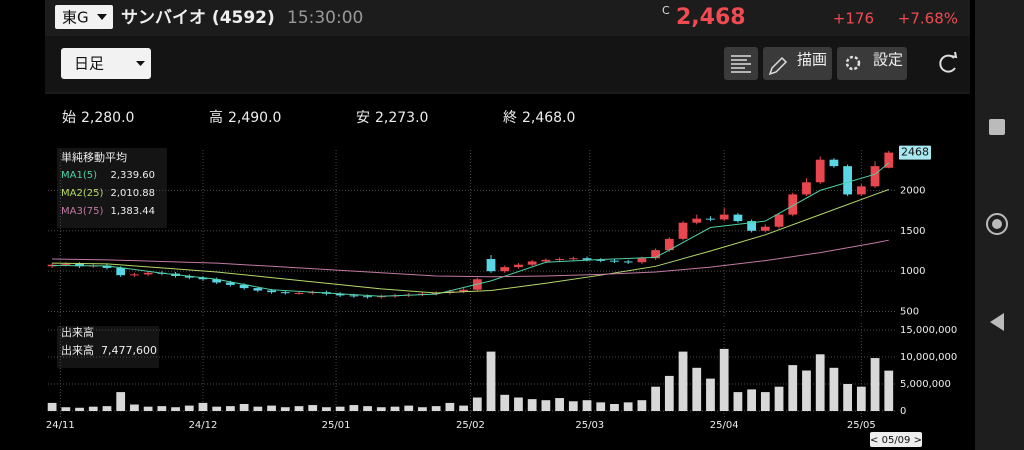  Describe the element at coordinates (75, 18) in the screenshot. I see `market: 東G` at that location.